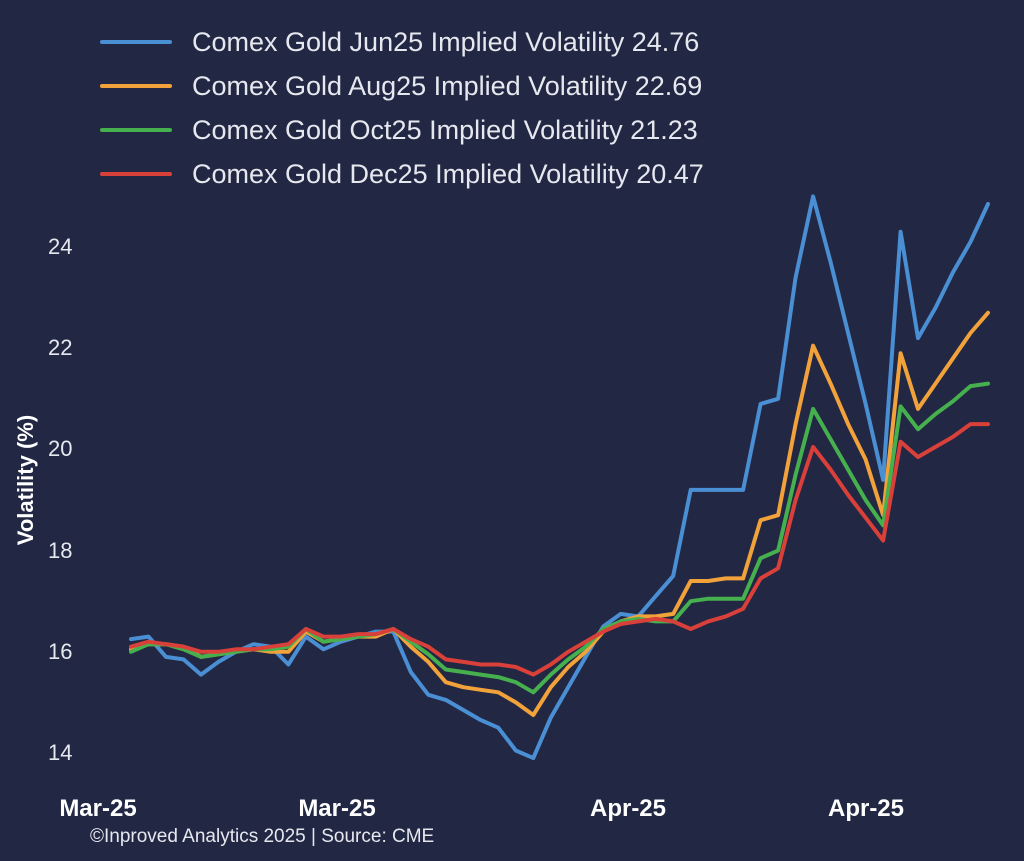 This screenshot has height=861, width=1024. I want to click on y-tick-label-14: 14, so click(60, 752).